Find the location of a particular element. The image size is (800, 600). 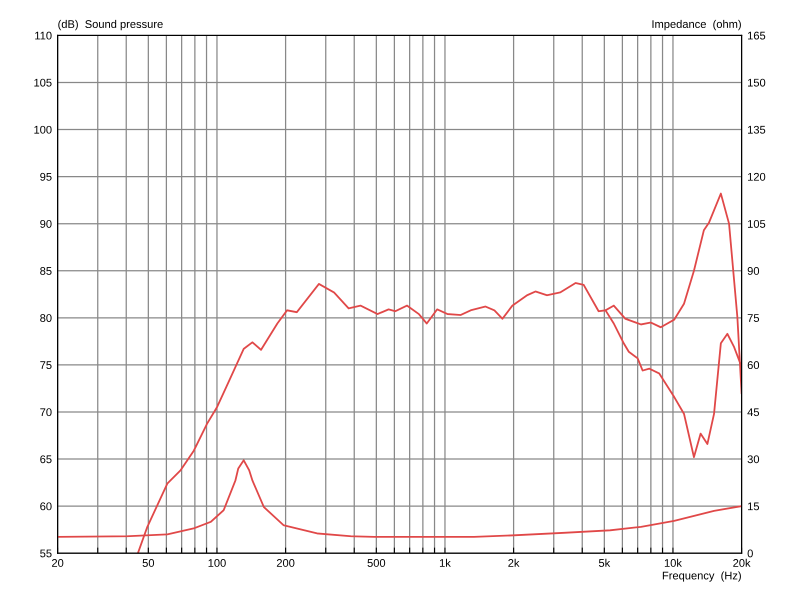

x-axis-title: Frequency (Hz) is located at coordinates (701, 576).